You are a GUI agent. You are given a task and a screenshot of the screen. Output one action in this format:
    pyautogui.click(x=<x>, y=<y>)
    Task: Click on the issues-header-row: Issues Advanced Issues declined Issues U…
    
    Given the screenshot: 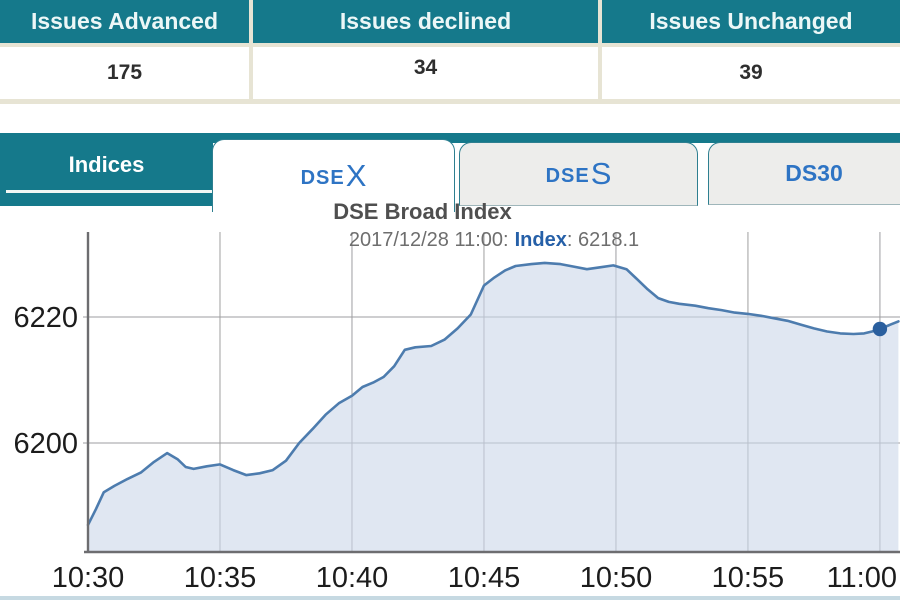 What is the action you would take?
    pyautogui.click(x=450, y=21)
    